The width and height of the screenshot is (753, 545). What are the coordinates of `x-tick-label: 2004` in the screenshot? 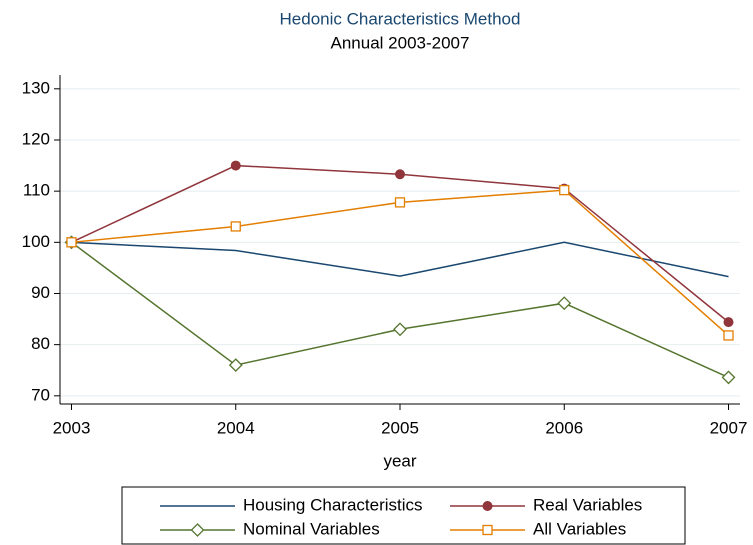 It's located at (236, 427).